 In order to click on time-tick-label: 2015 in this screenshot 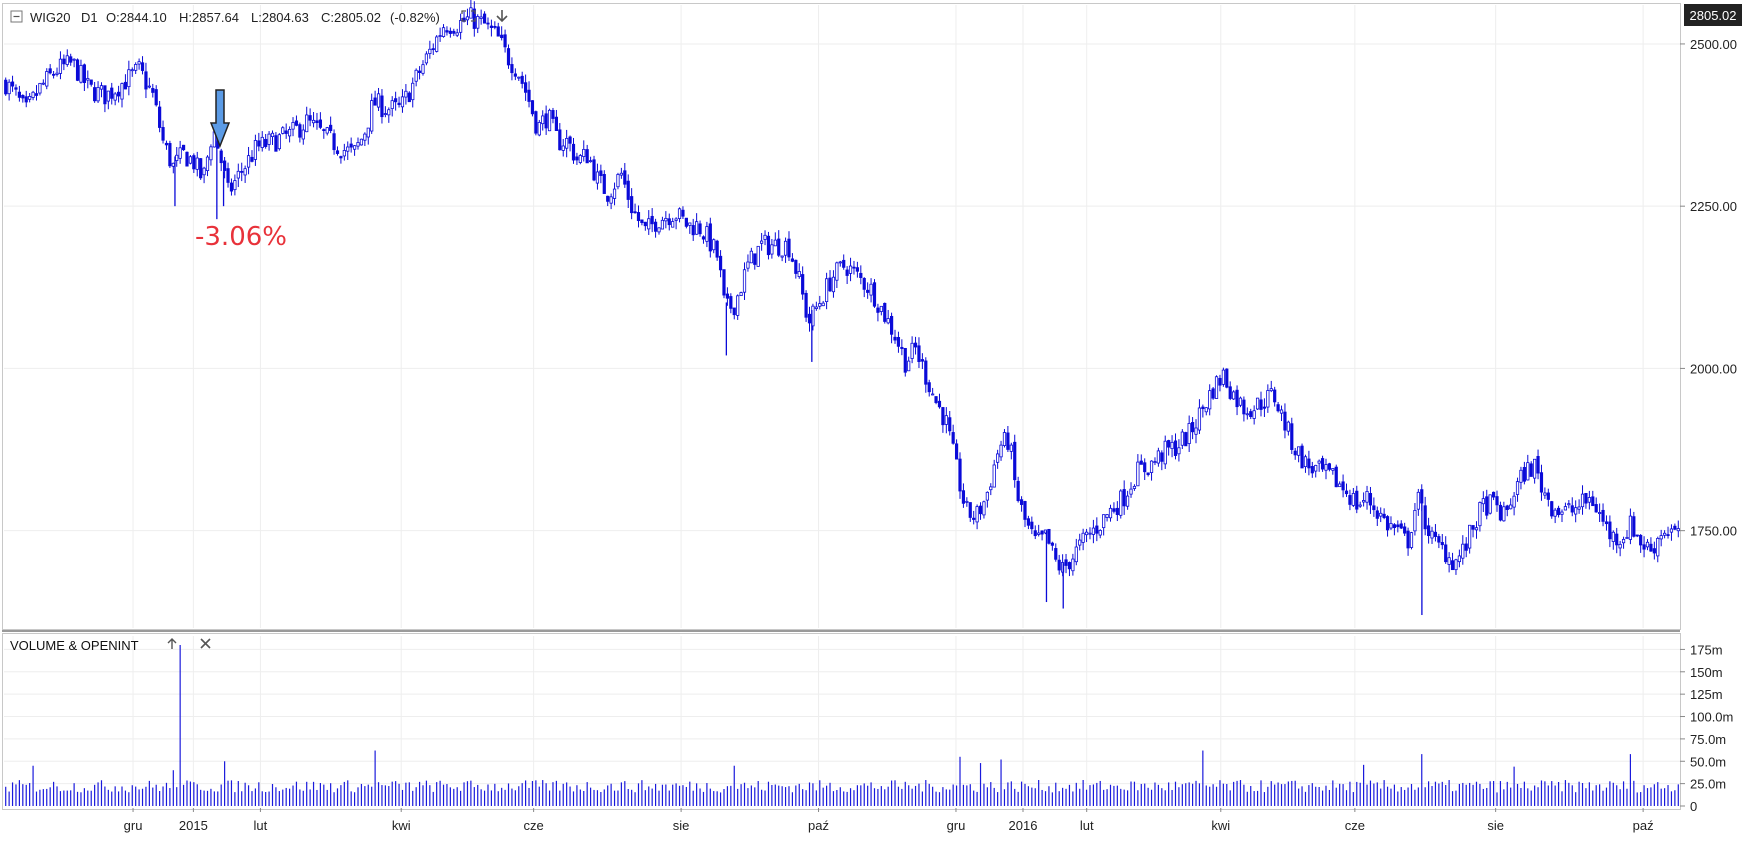, I will do `click(193, 825)`.